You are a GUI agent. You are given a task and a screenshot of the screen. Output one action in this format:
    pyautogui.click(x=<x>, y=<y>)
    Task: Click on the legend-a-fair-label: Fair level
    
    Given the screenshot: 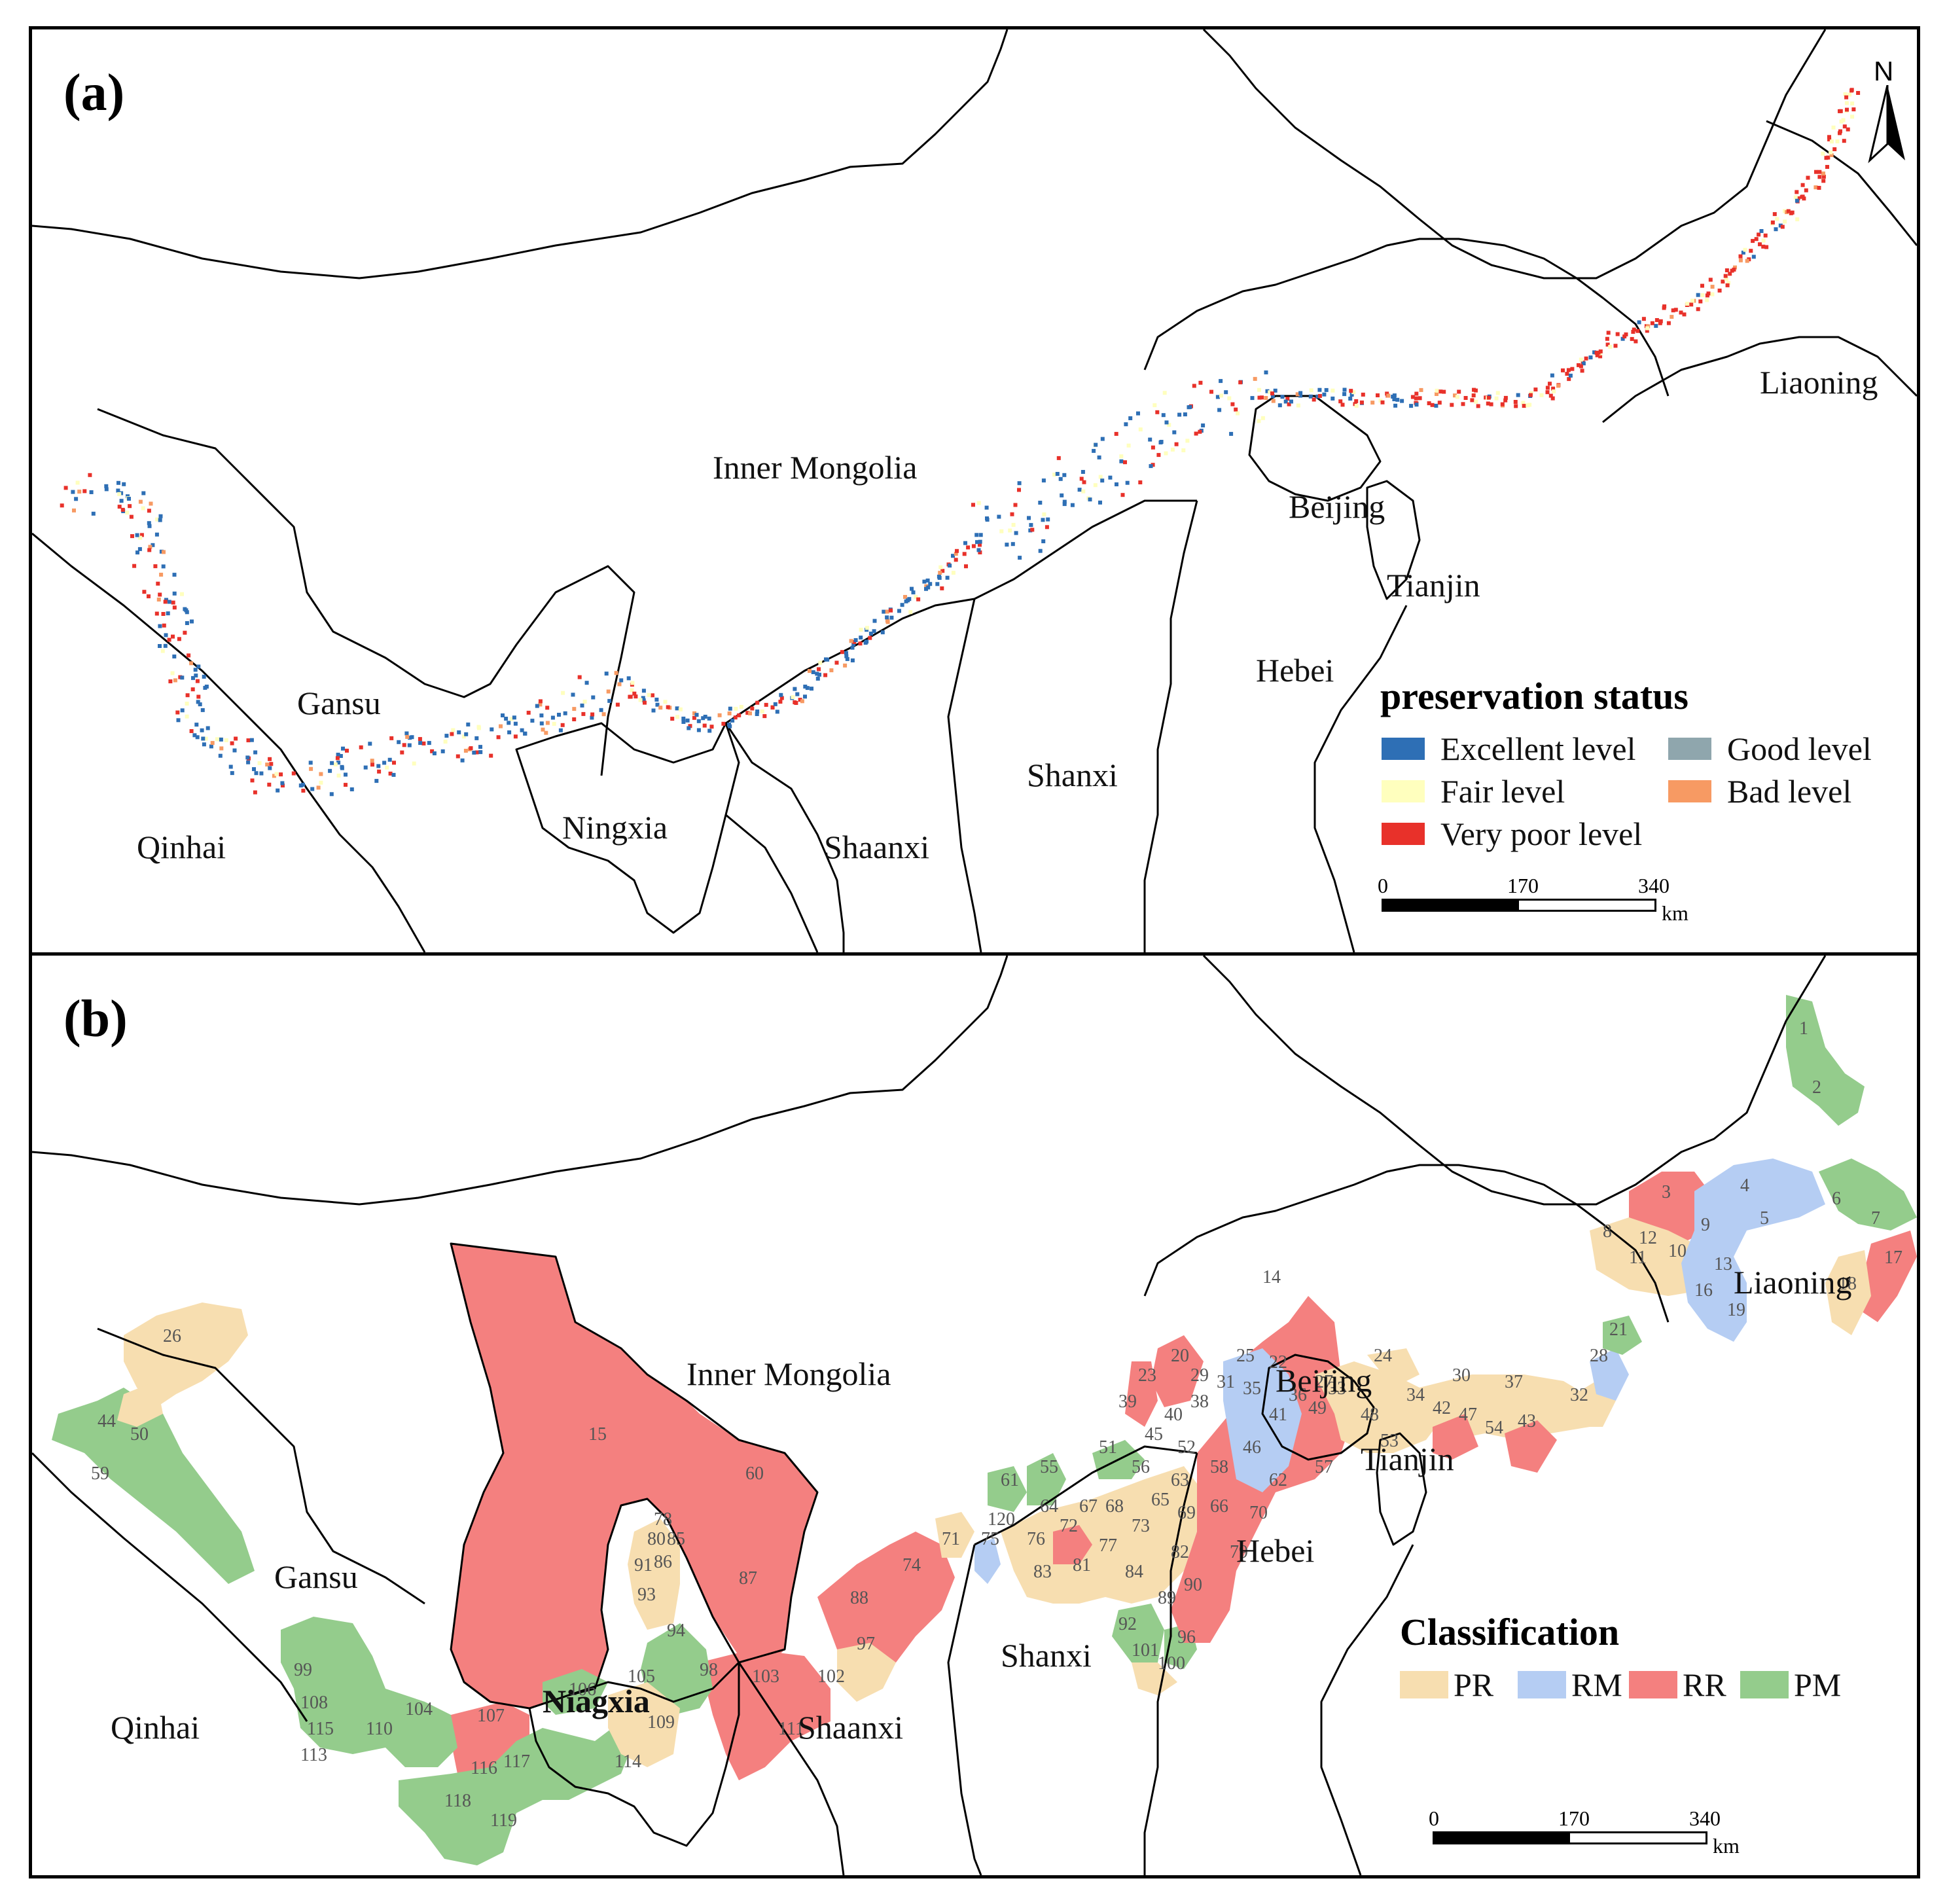 What is the action you would take?
    pyautogui.click(x=1502, y=791)
    